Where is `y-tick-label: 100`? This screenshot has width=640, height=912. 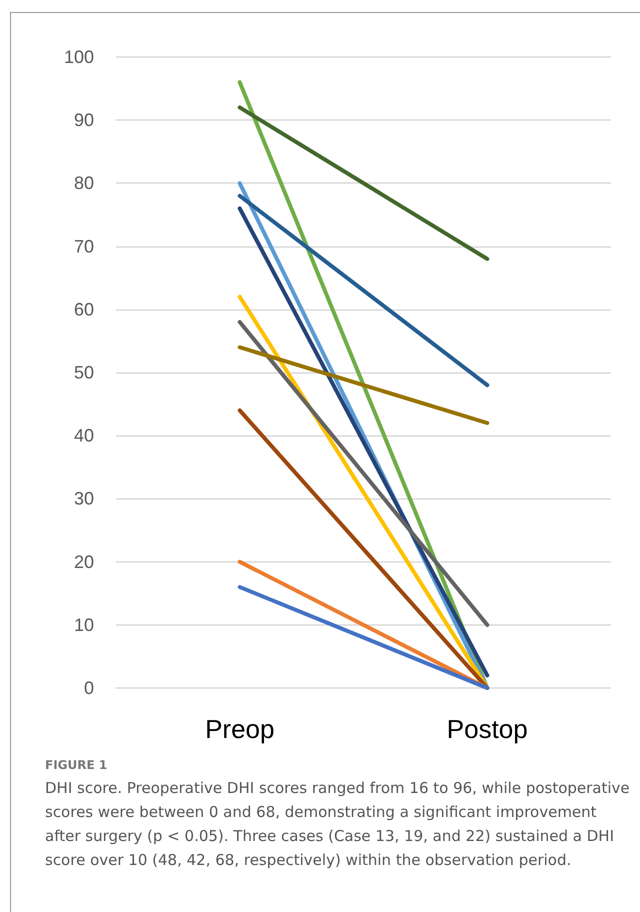 y-tick-label: 100 is located at coordinates (79, 57).